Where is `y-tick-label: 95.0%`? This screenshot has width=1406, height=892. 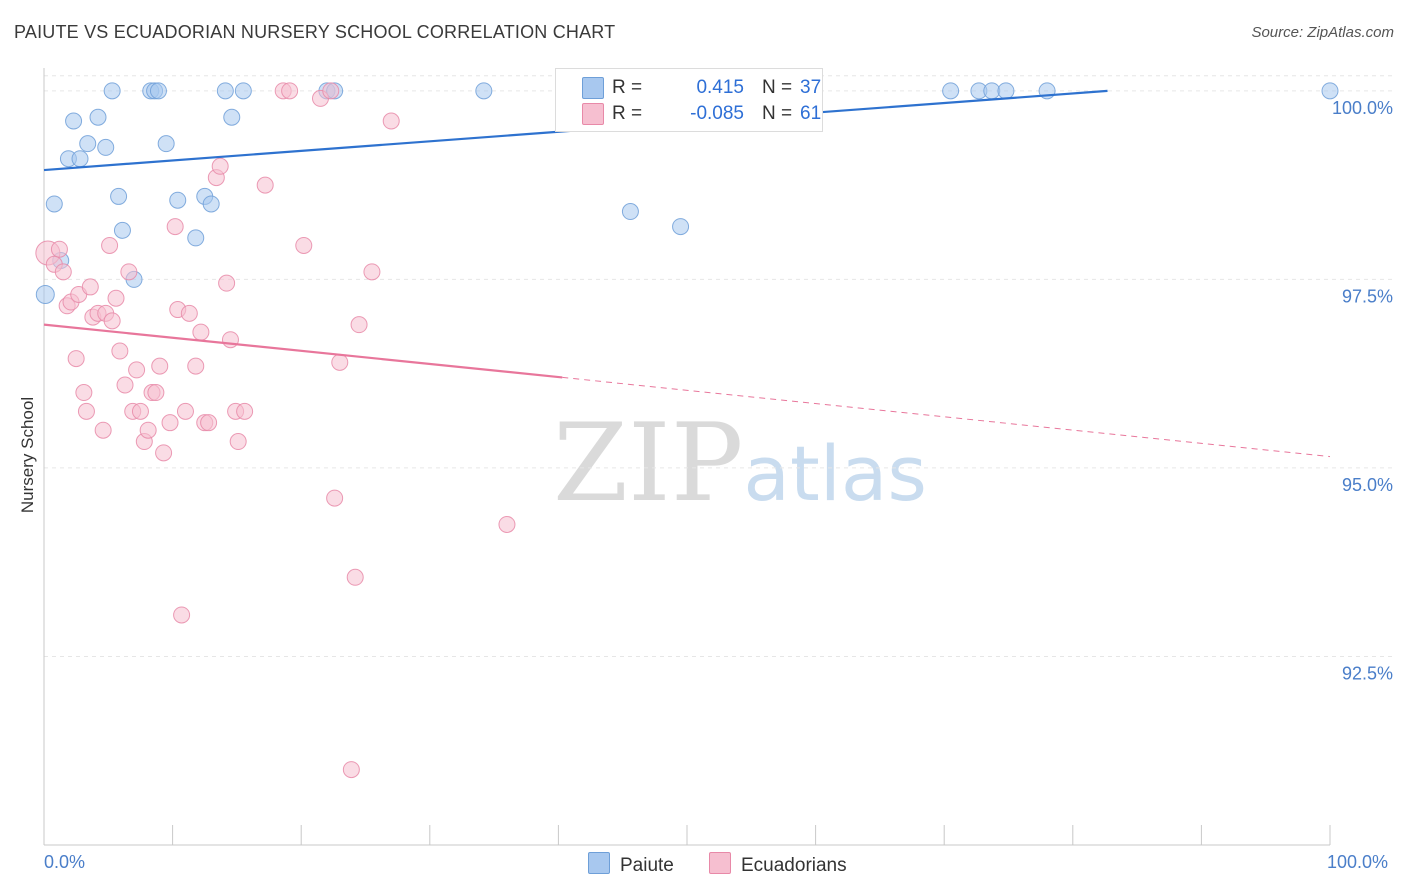 y-tick-label: 95.0% is located at coordinates (1367, 485).